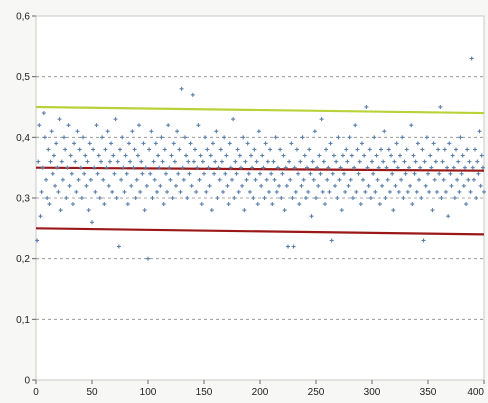 This screenshot has height=403, width=488. I want to click on x-tick-label: 50, so click(92, 392).